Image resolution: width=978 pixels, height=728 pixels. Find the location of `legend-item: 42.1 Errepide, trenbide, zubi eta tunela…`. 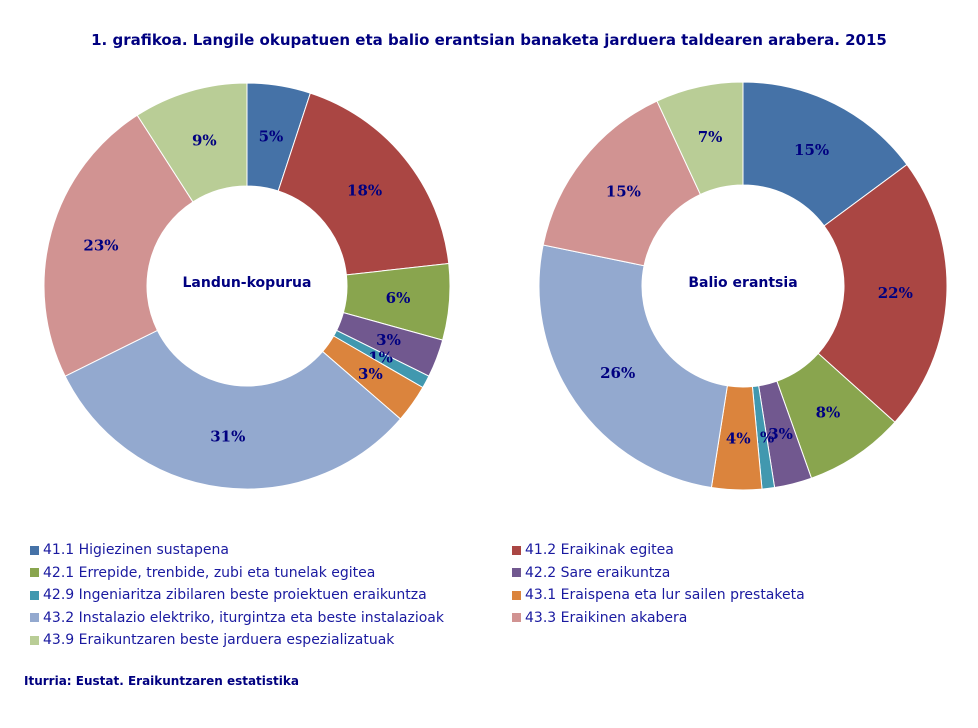

legend-item: 42.1 Errepide, trenbide, zubi eta tunela… is located at coordinates (202, 573).